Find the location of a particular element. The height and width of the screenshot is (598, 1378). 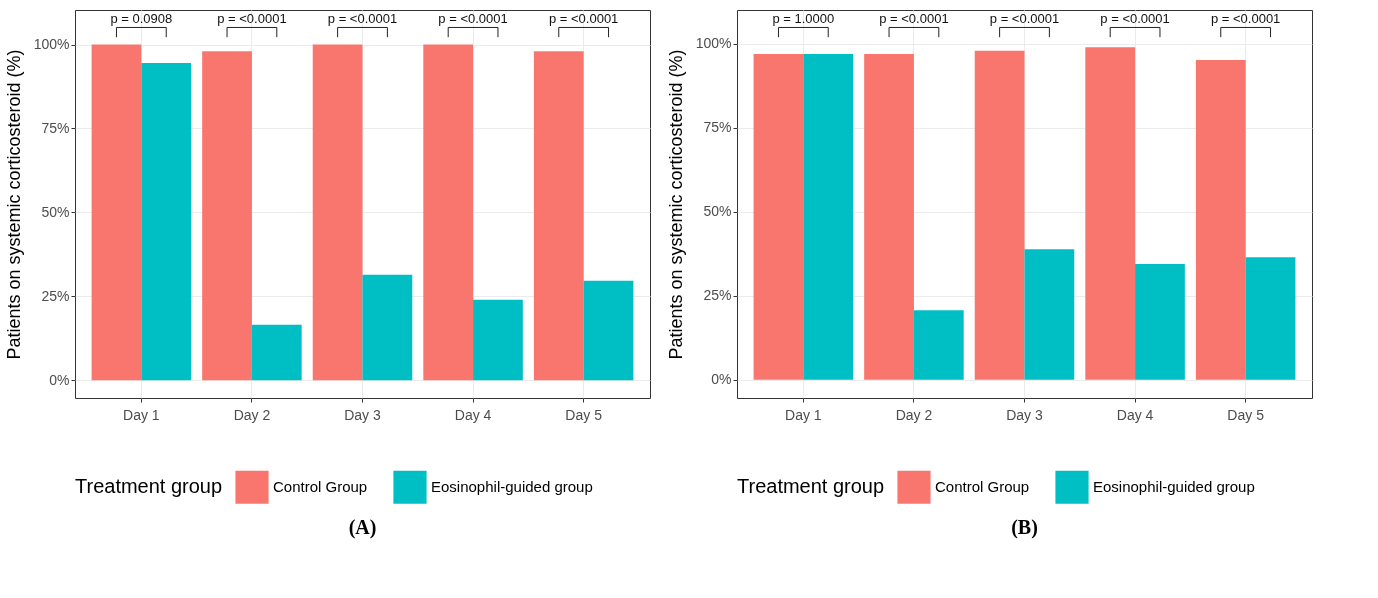

annotation: p = 1.0000 is located at coordinates (803, 19).